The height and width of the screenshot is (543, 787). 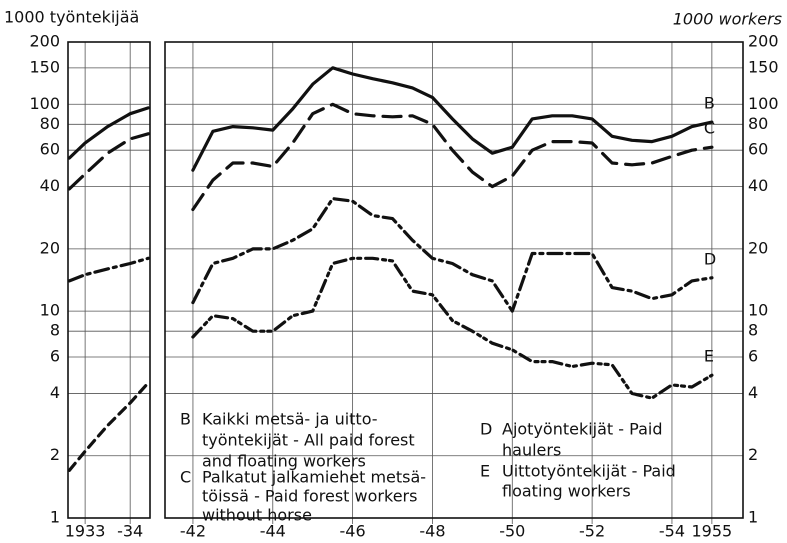 I want to click on legend-text: and floating workers, so click(x=284, y=461).